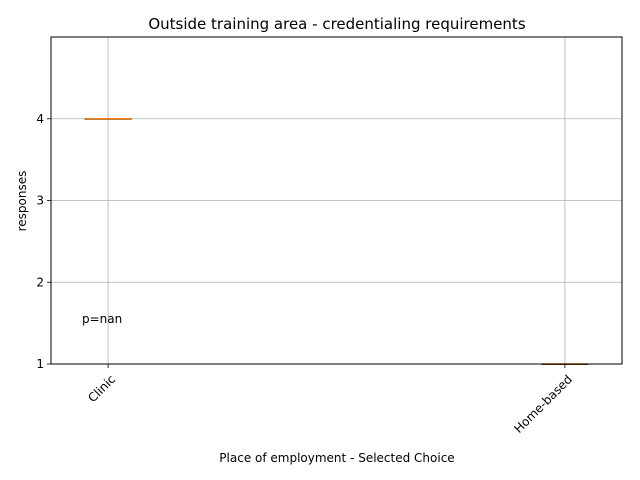 The height and width of the screenshot is (480, 640). I want to click on x-tick-label: Clinic, so click(101, 388).